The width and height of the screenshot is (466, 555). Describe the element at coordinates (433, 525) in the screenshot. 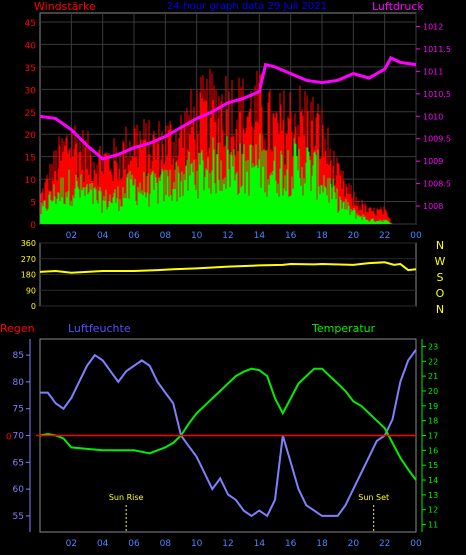

I see `temperature-tick-label: 11` at that location.